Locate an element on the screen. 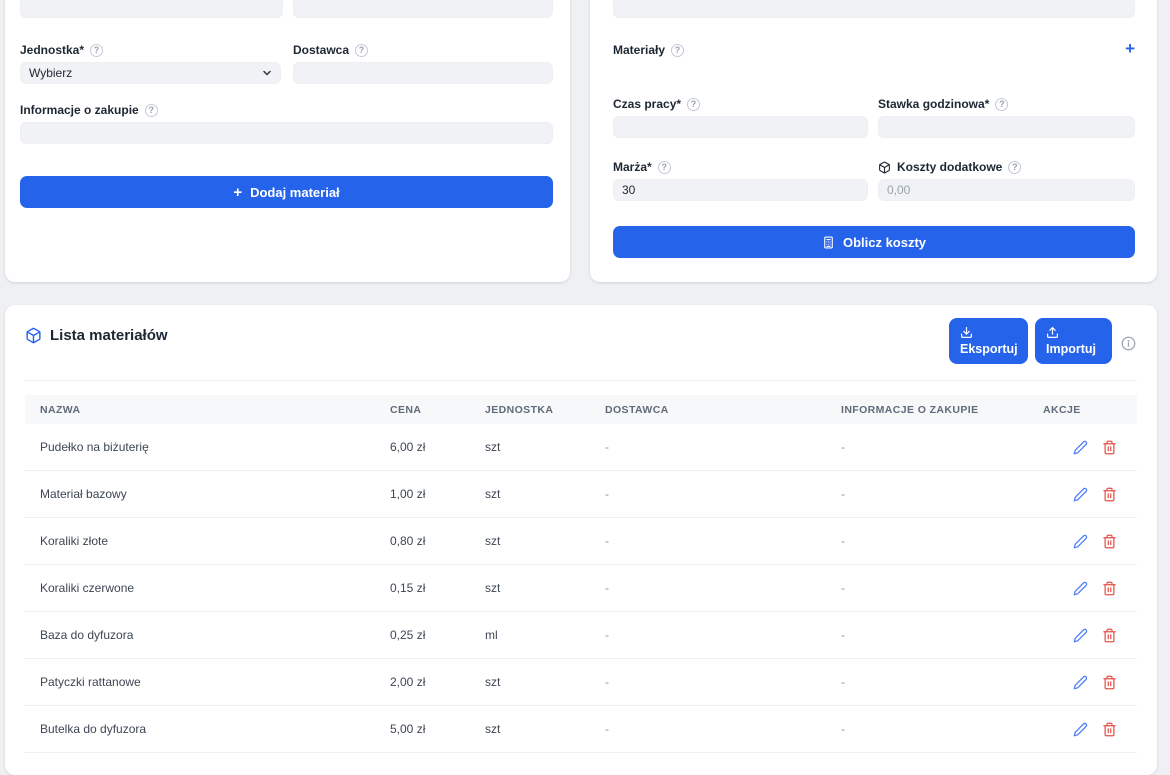  material-name: Butelka do dyfuzora is located at coordinates (200, 729).